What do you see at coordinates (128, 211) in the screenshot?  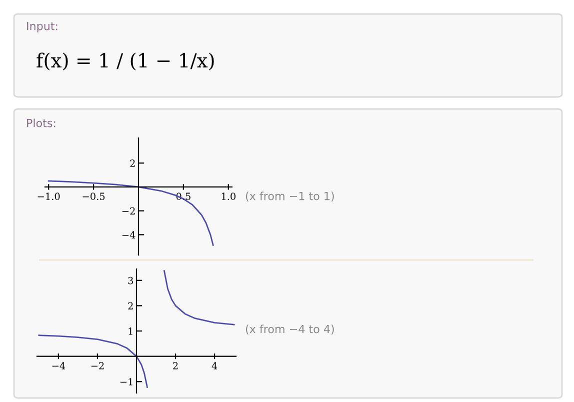 I see `y-tick-label: −2` at bounding box center [128, 211].